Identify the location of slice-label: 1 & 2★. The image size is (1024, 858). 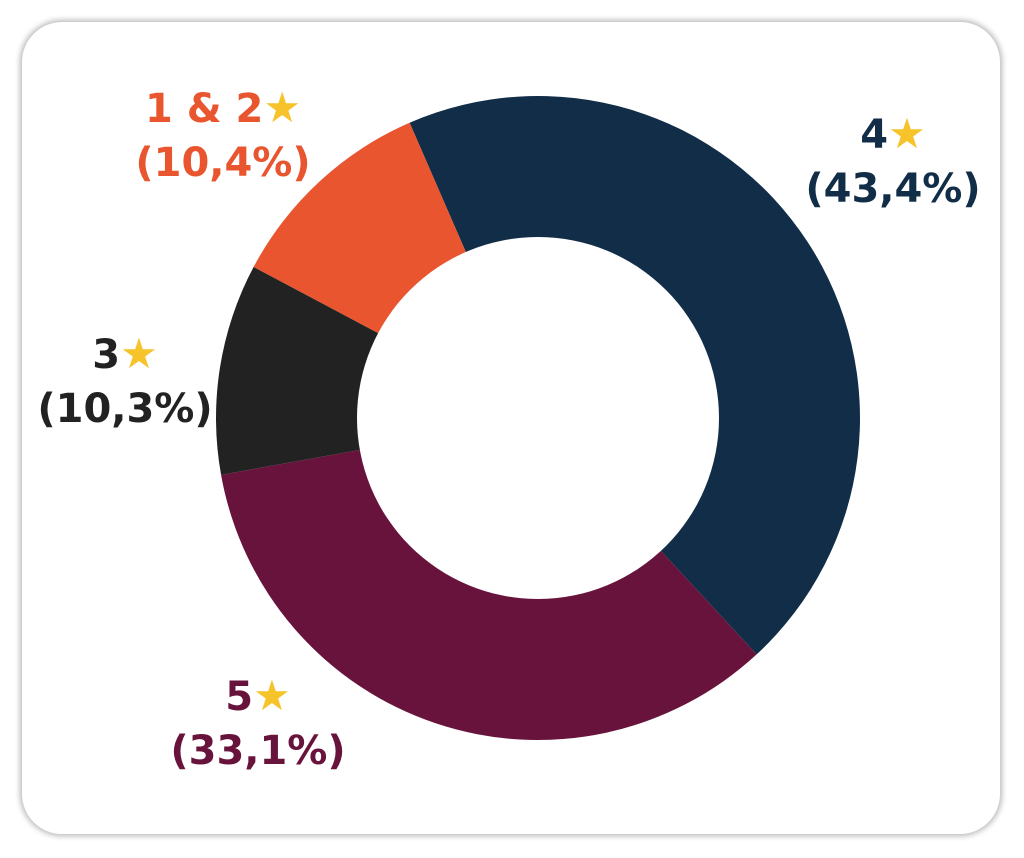
(223, 107).